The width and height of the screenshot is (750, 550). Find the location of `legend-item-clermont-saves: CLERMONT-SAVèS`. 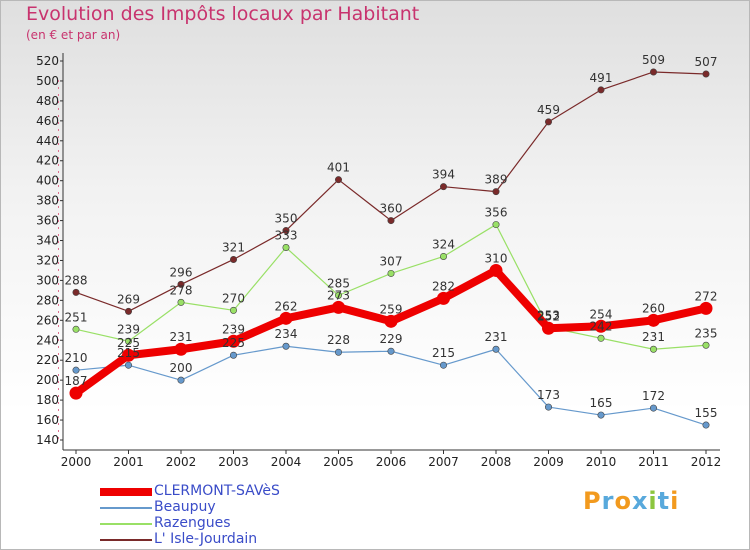

legend-item-clermont-saves: CLERMONT-SAVèS is located at coordinates (220, 491).